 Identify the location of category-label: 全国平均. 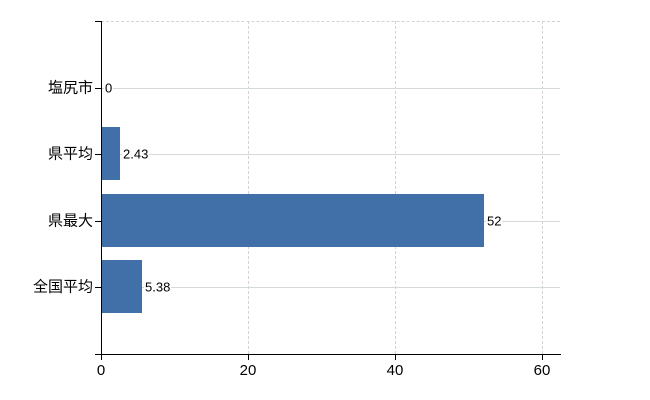
(62, 287).